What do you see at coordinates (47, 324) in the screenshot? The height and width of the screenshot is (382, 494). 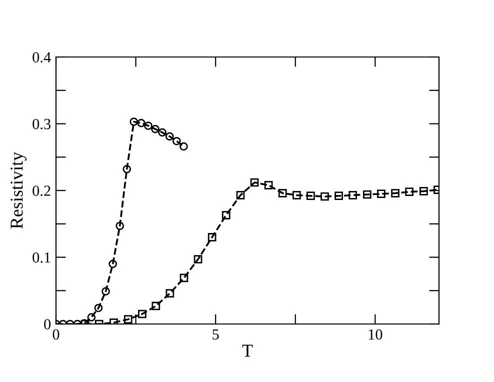 I see `y-tick-label: 0` at bounding box center [47, 324].